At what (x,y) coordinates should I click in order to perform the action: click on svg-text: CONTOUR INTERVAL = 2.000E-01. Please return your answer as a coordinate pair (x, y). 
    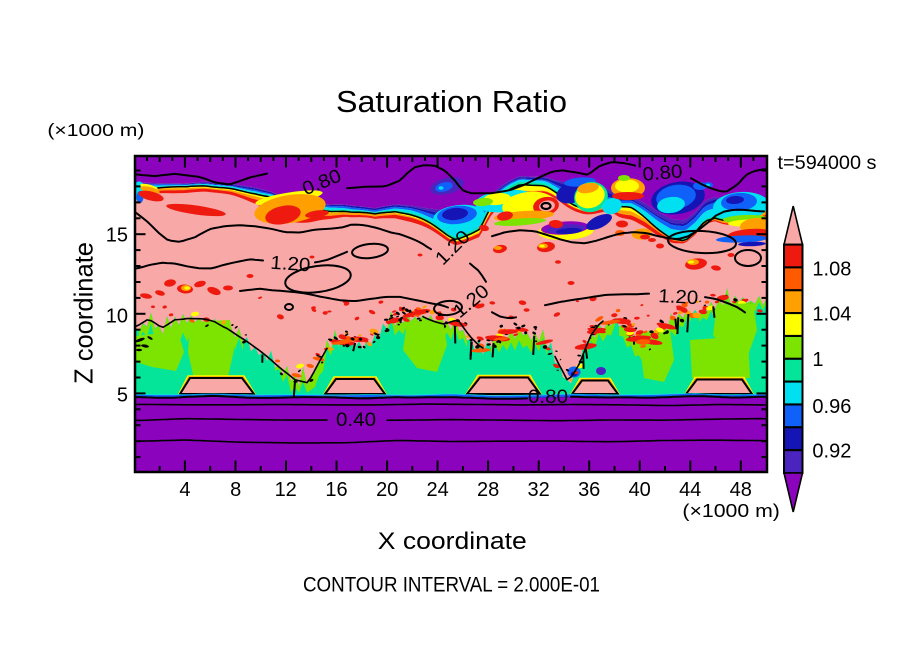
    Looking at the image, I should click on (451, 585).